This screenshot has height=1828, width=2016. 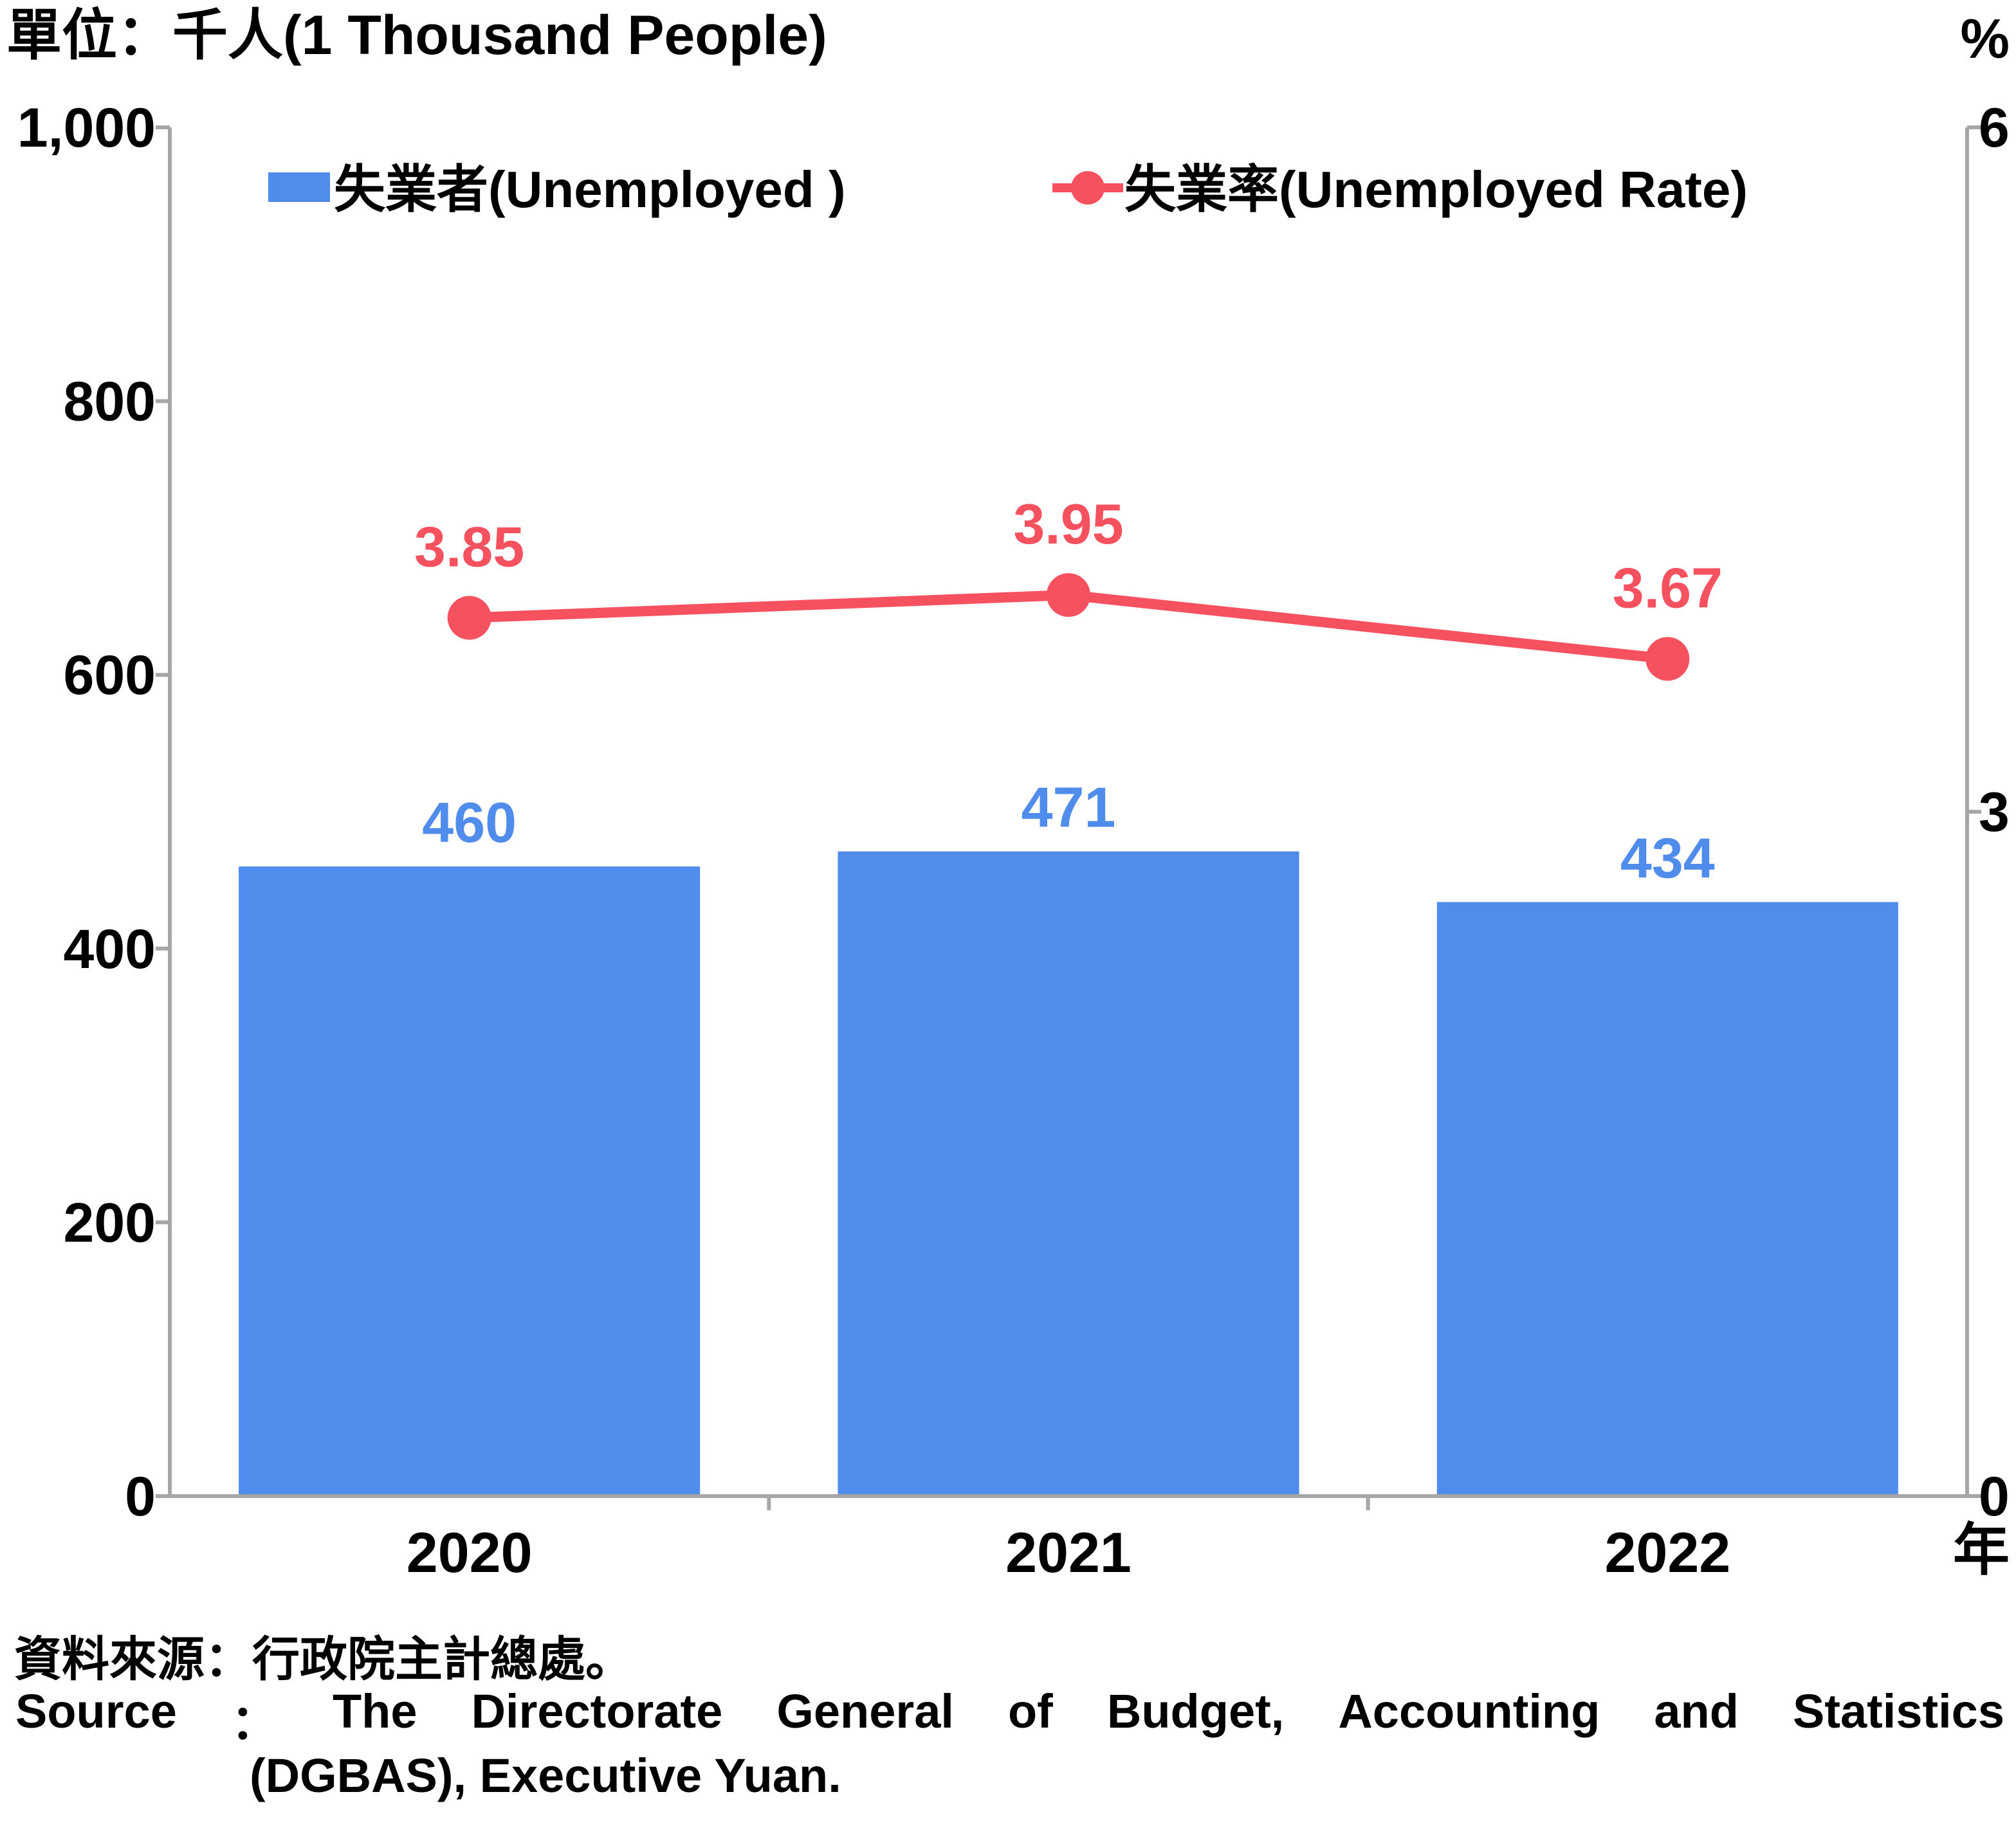 I want to click on y-right-tick-label: 6, so click(x=1994, y=128).